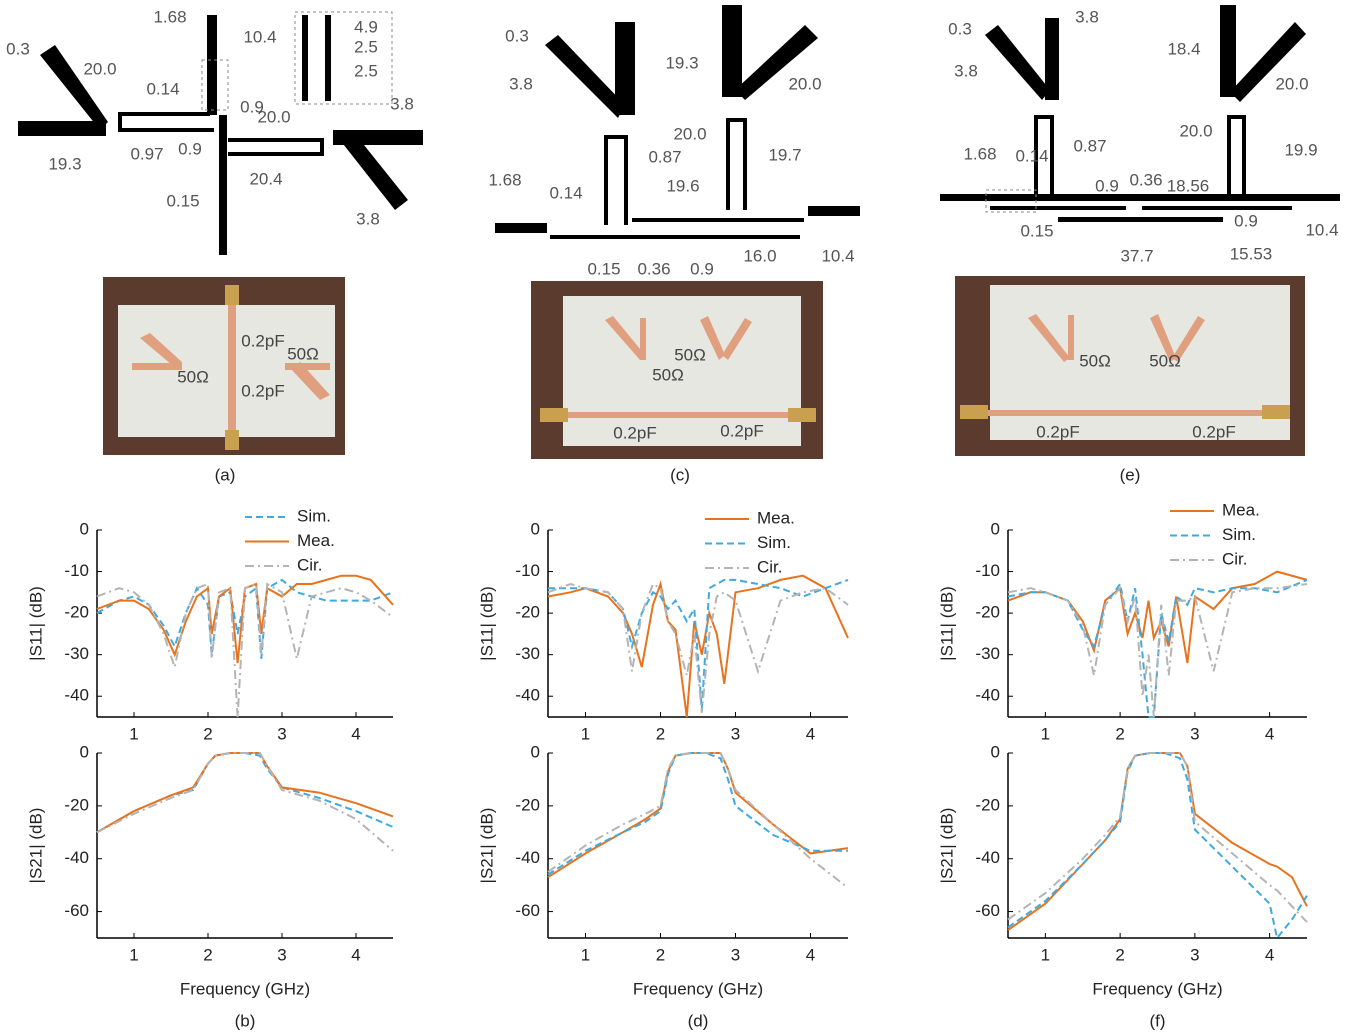 Image resolution: width=1352 pixels, height=1036 pixels. I want to click on y-tick-label: -30, so click(987, 653).